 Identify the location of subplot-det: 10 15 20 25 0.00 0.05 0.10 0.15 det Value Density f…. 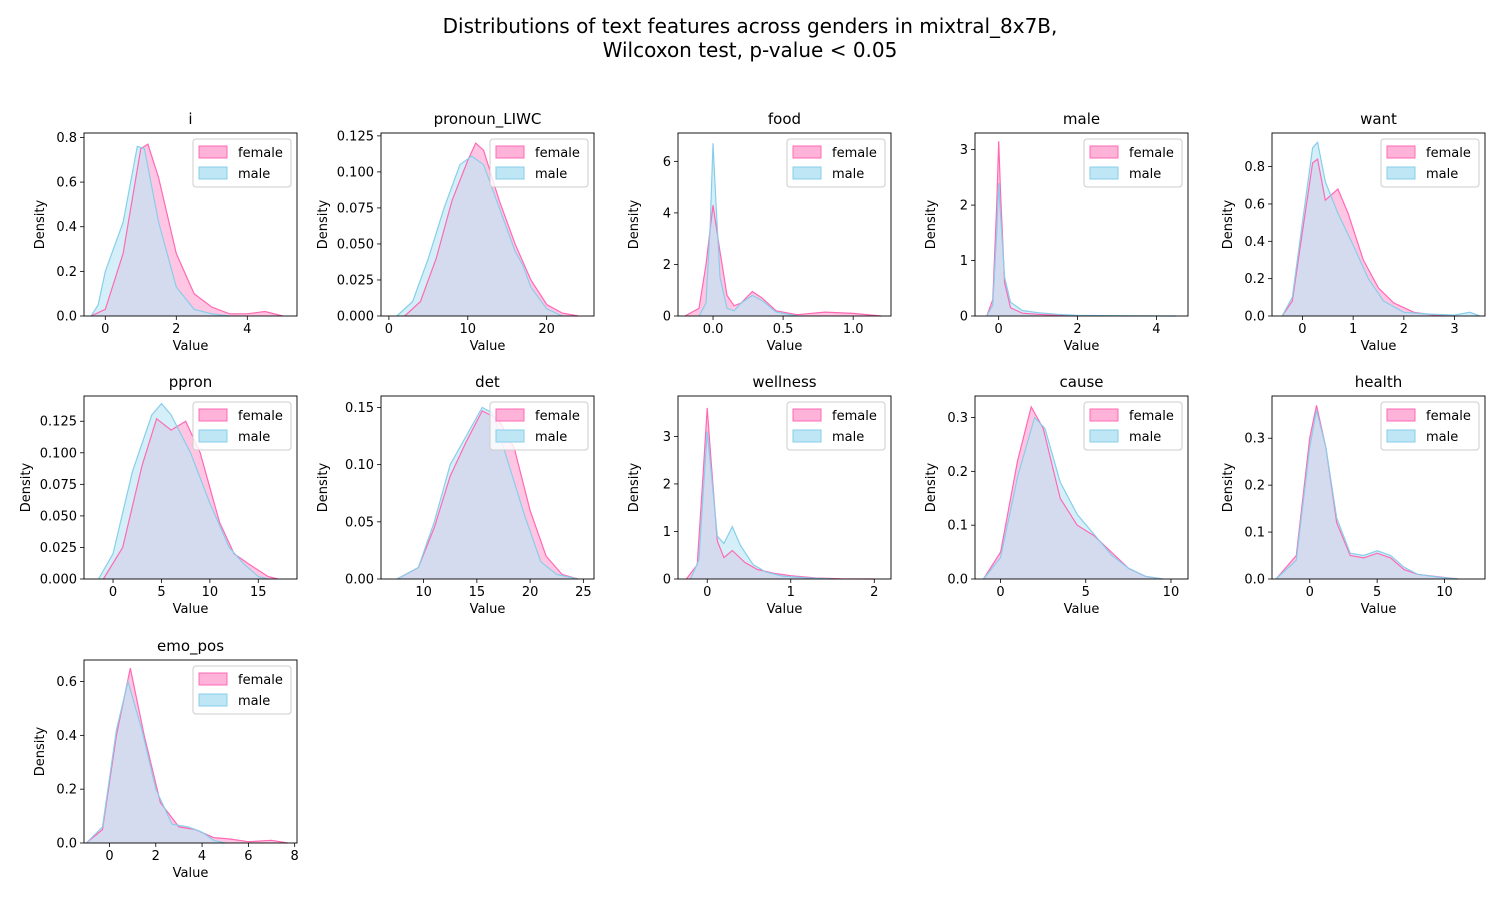
(455, 495).